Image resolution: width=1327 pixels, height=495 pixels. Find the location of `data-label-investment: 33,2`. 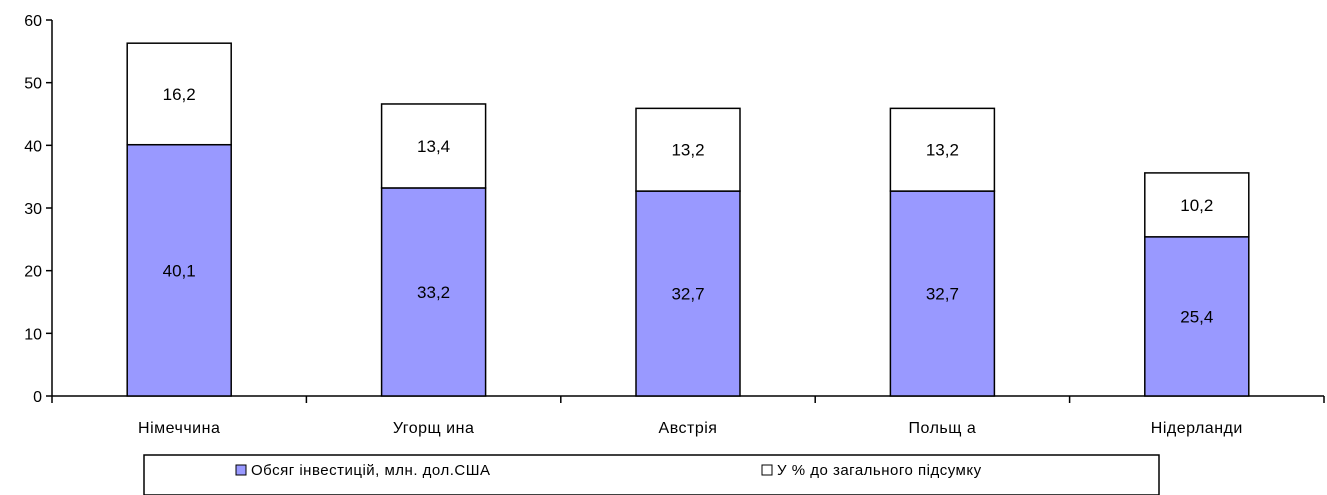

data-label-investment: 33,2 is located at coordinates (433, 292).